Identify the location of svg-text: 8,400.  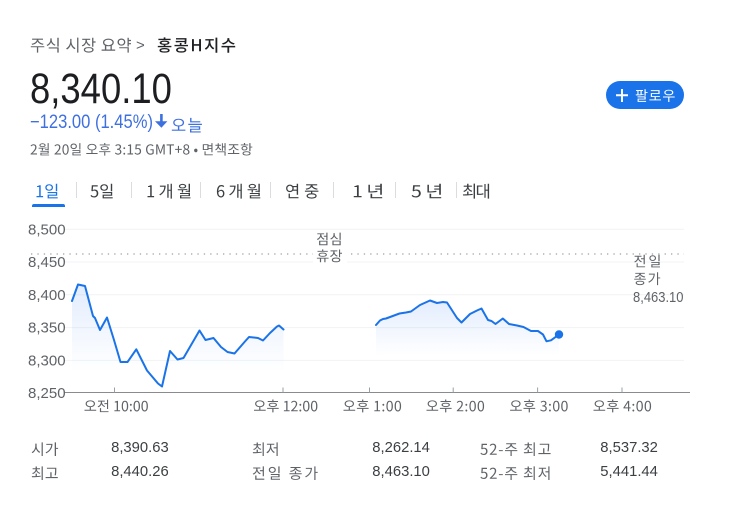
(47, 295).